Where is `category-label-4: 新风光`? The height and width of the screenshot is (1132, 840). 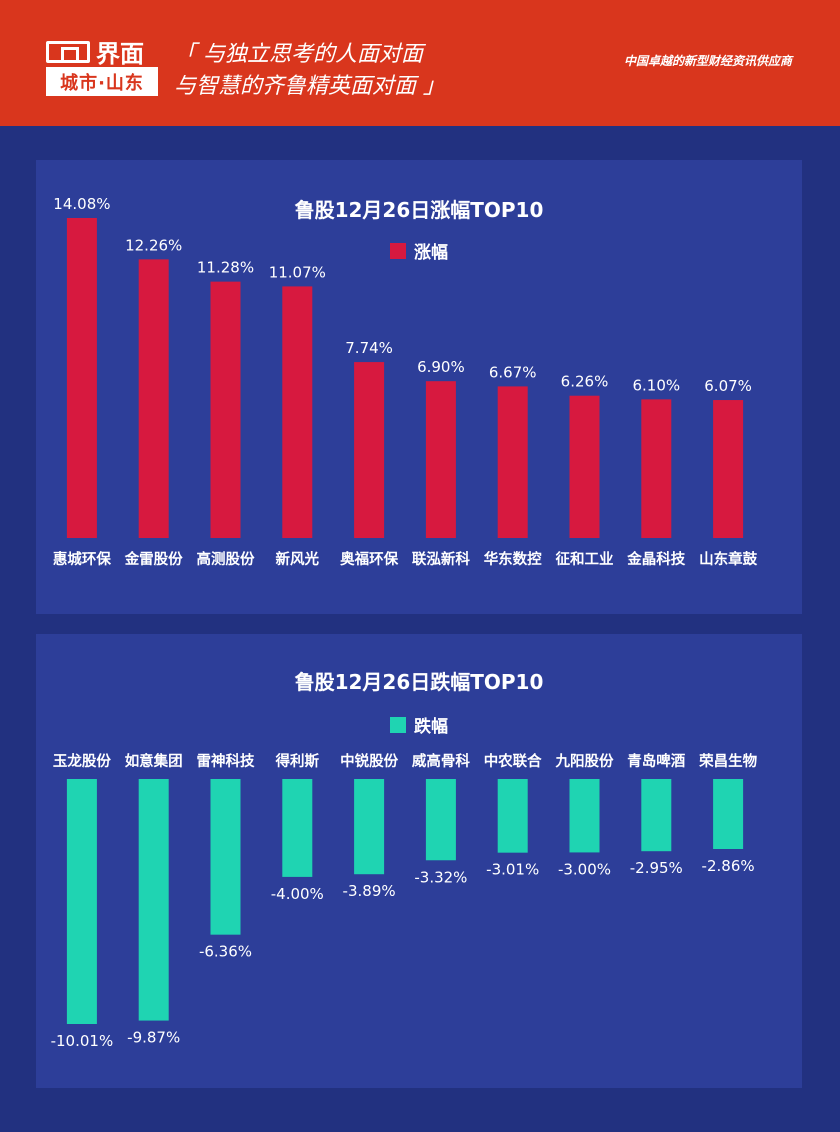 category-label-4: 新风光 is located at coordinates (298, 559).